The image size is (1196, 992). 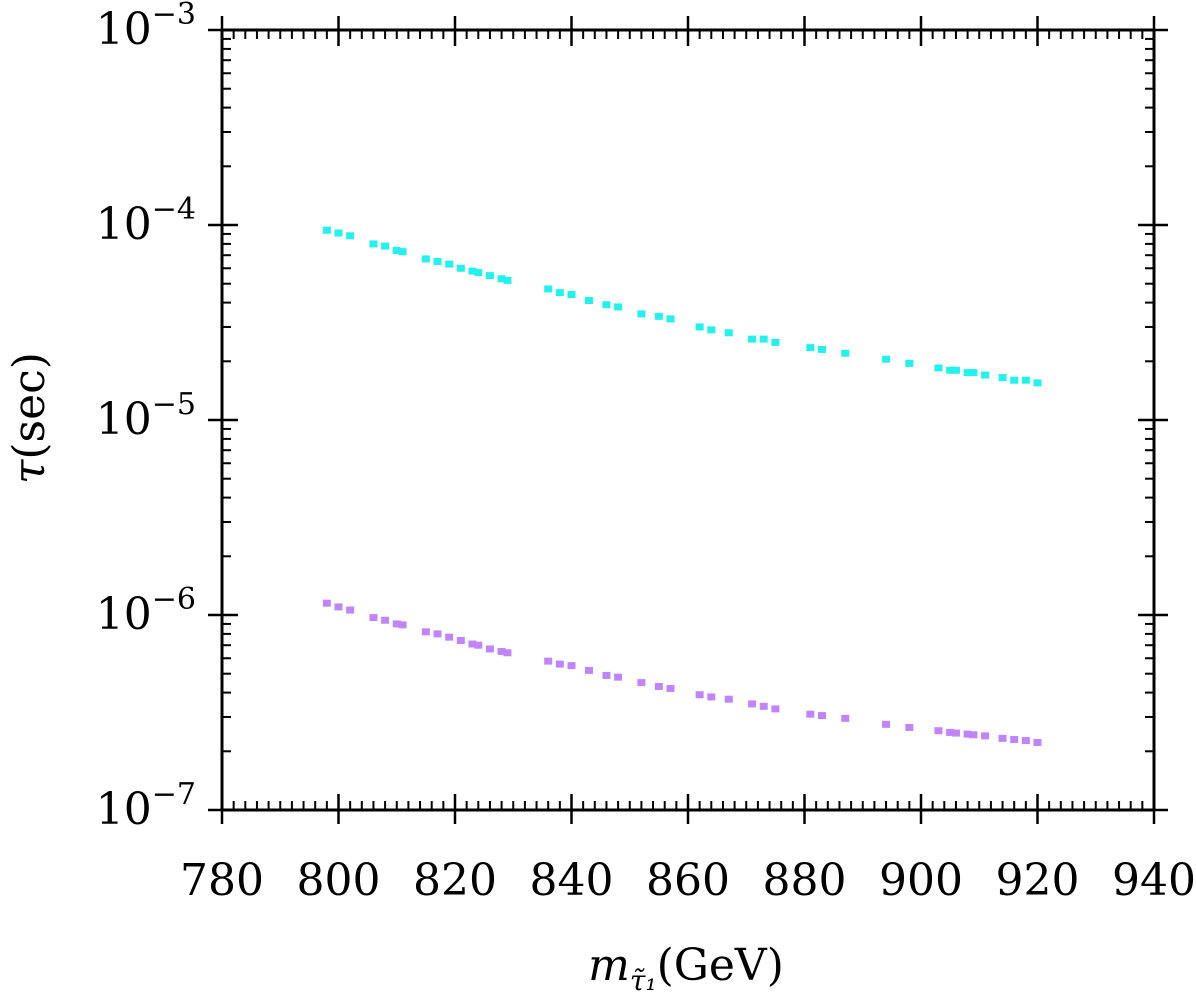 What do you see at coordinates (146, 221) in the screenshot?
I see `y-tick-label: 10⁻⁴` at bounding box center [146, 221].